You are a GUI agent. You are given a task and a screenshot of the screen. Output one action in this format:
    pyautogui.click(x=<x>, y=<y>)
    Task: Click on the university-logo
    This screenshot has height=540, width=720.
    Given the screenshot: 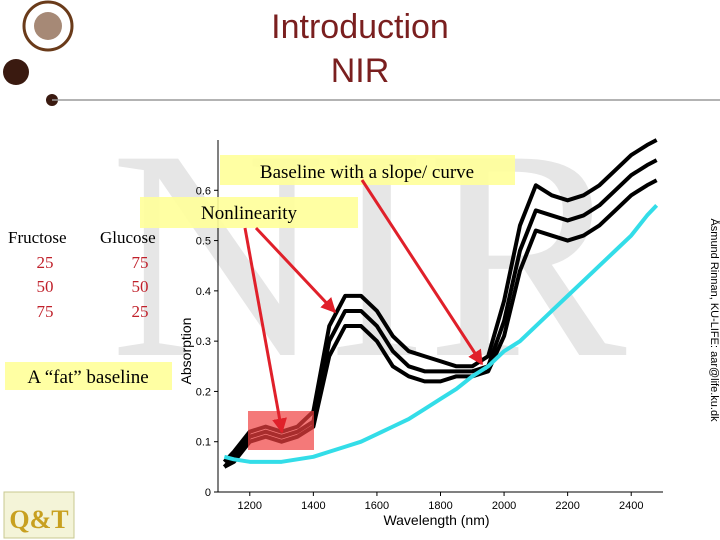 What is the action you would take?
    pyautogui.click(x=48, y=26)
    